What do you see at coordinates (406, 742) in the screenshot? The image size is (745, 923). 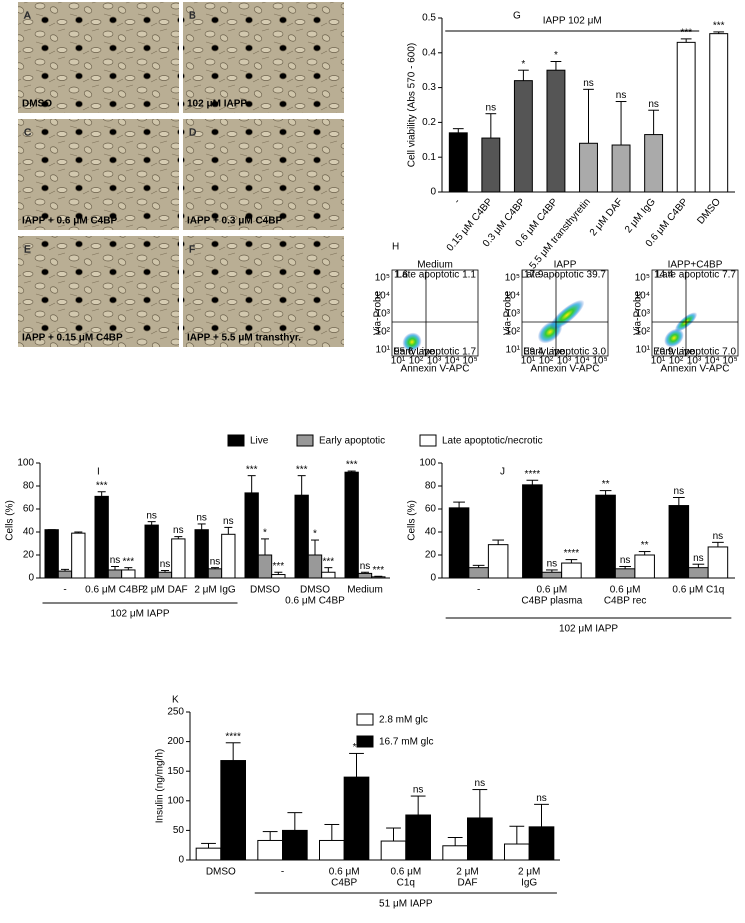 I see `legend-label: 16.7 mM glc` at bounding box center [406, 742].